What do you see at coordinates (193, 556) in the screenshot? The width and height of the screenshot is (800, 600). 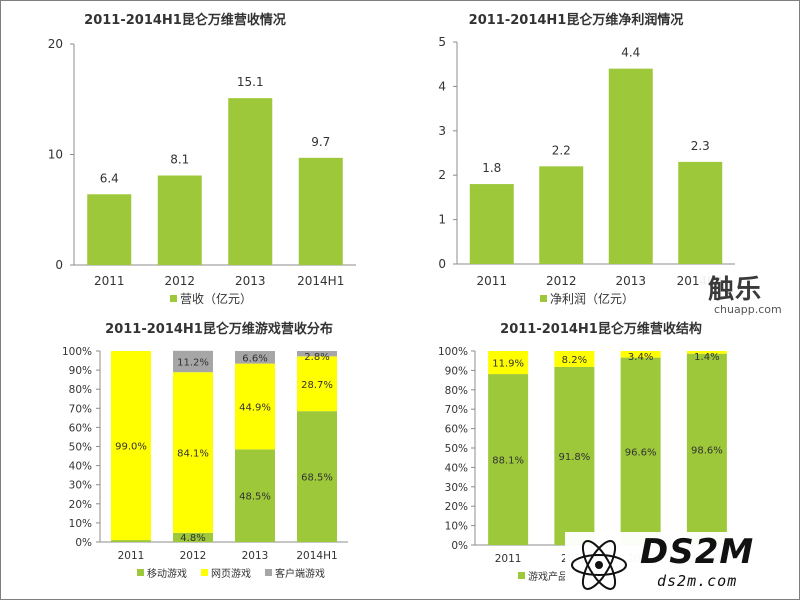 I see `chart3-x-tick-label: 2012` at bounding box center [193, 556].